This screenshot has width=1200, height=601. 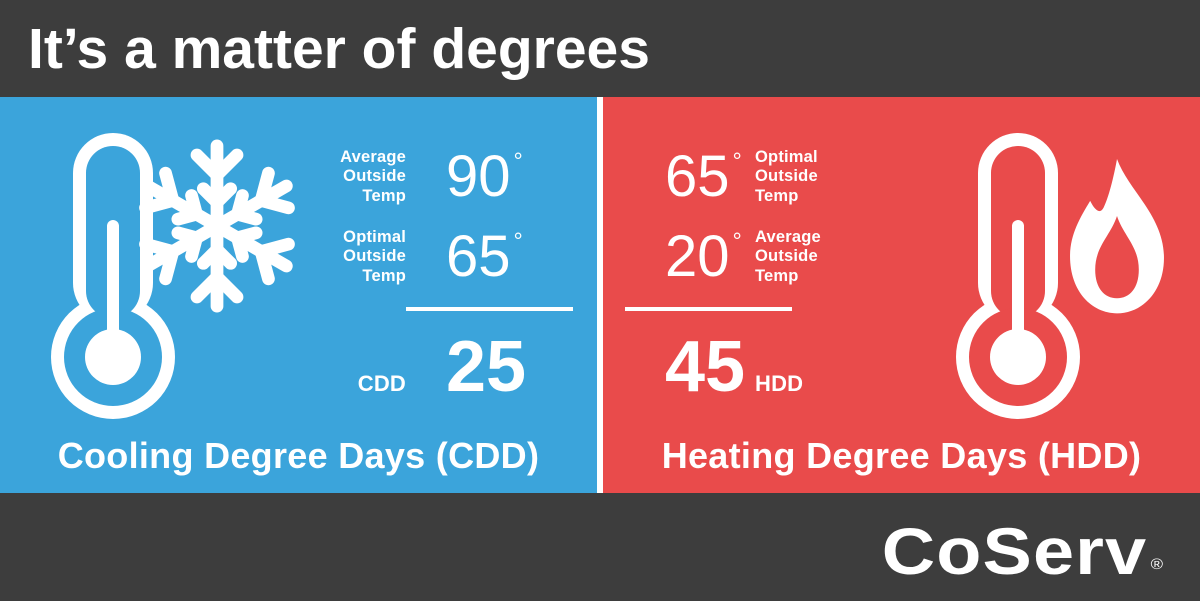 I want to click on average-temp-row: 20 ° Average Outside Temp, so click(x=759, y=257).